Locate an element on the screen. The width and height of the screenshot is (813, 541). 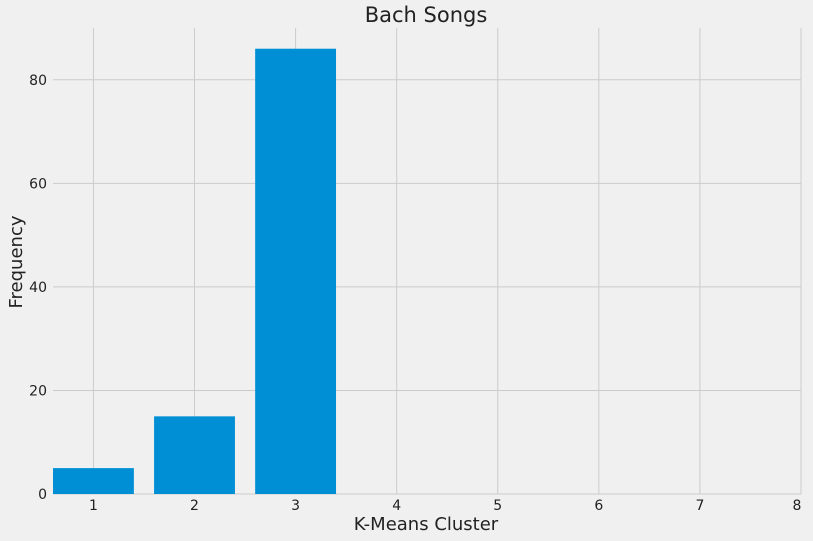
y-tick-label: 40 is located at coordinates (38, 288).